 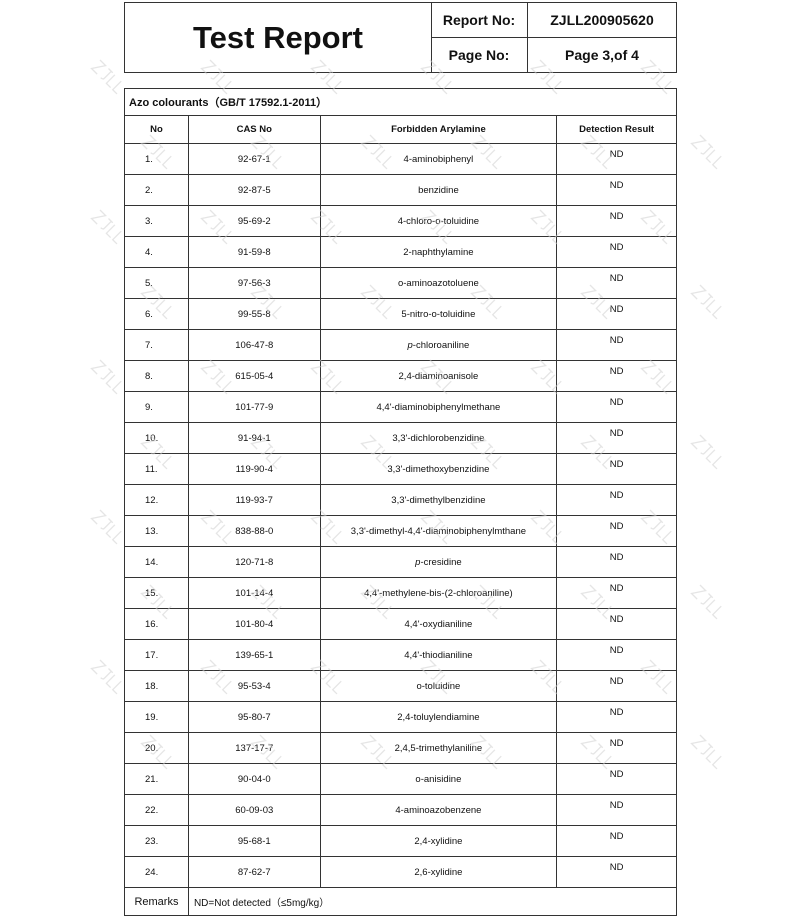 What do you see at coordinates (156, 562) in the screenshot?
I see `row-no: 14.` at bounding box center [156, 562].